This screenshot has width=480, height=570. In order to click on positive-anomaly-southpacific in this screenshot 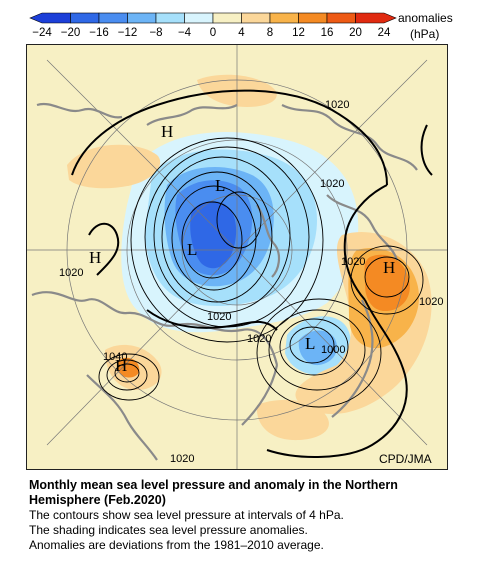, I will do `click(292, 420)`.